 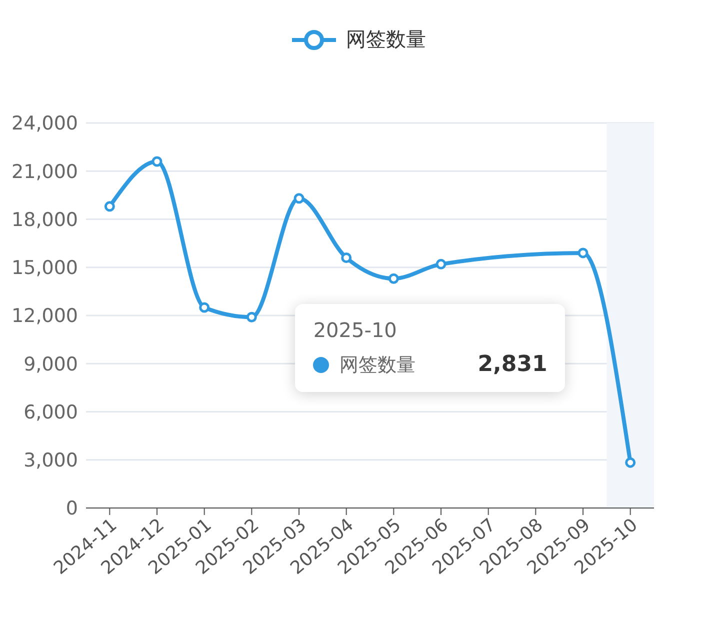 I want to click on y-tick-label: 24,000, so click(x=45, y=123).